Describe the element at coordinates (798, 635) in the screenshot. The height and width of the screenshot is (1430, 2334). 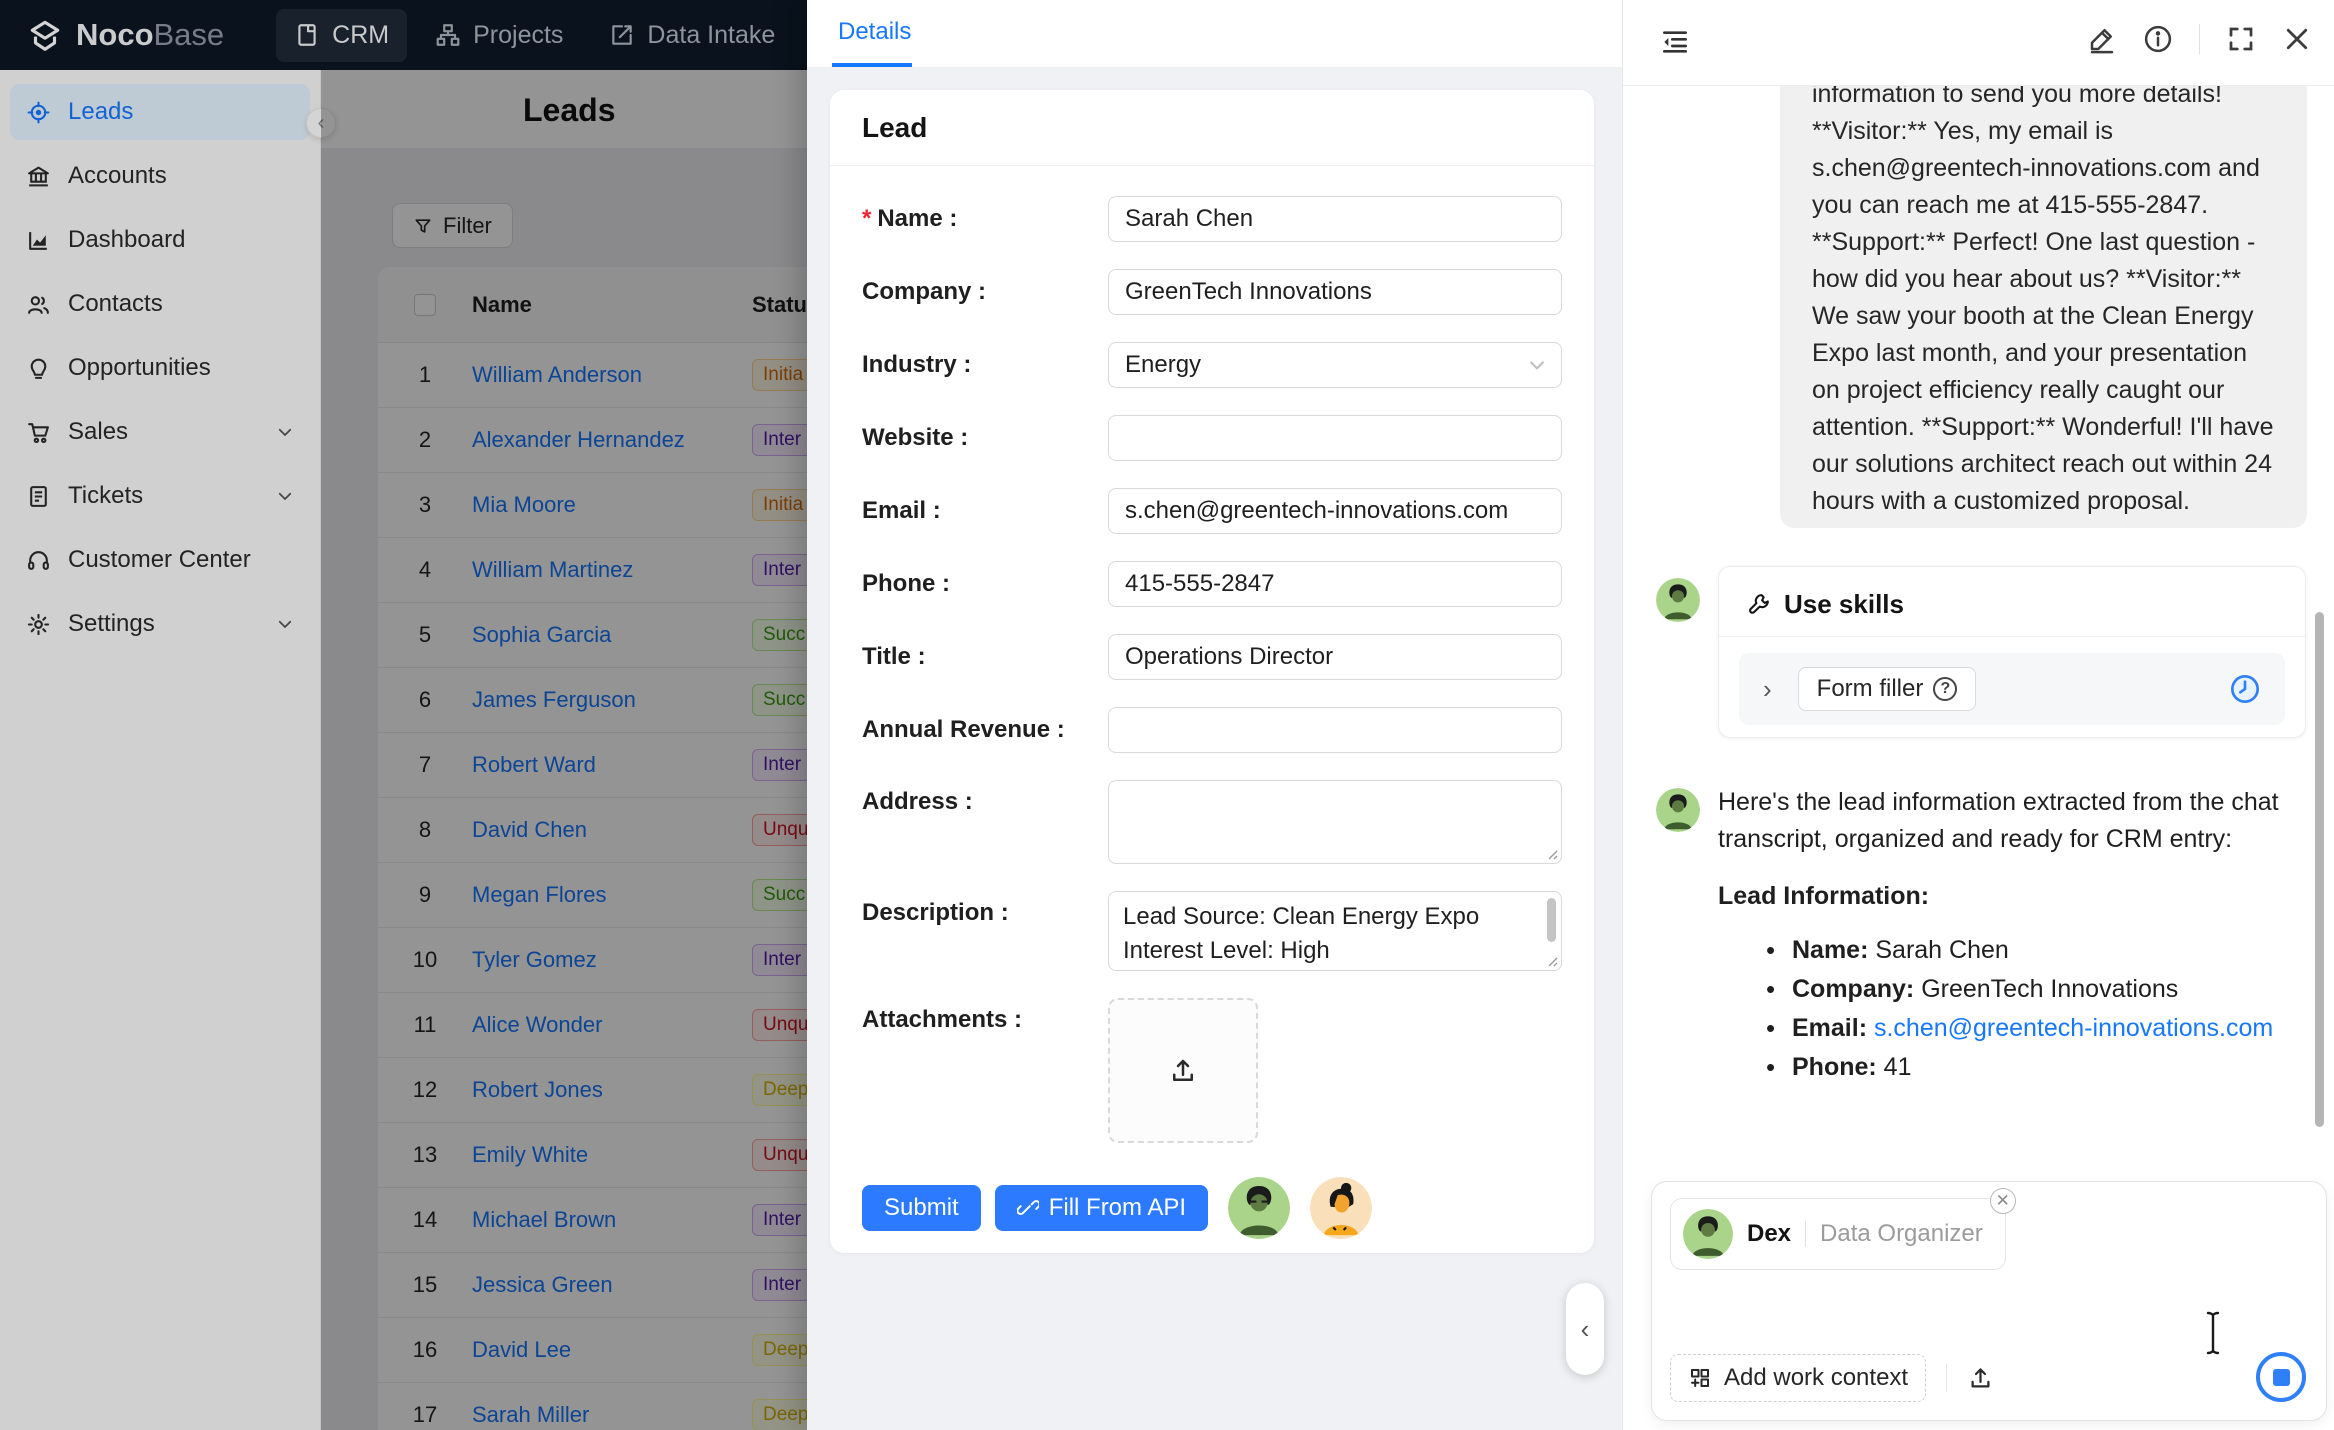
I see `table-row: 5 Sophia Garcia Succ` at that location.